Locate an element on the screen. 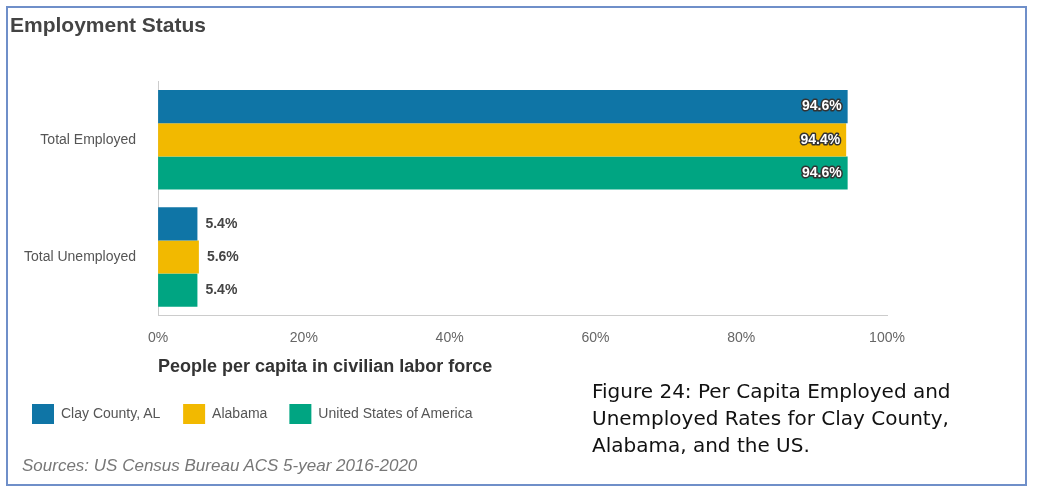 This screenshot has width=1037, height=486. legend-label: Clay County, AL is located at coordinates (111, 412).